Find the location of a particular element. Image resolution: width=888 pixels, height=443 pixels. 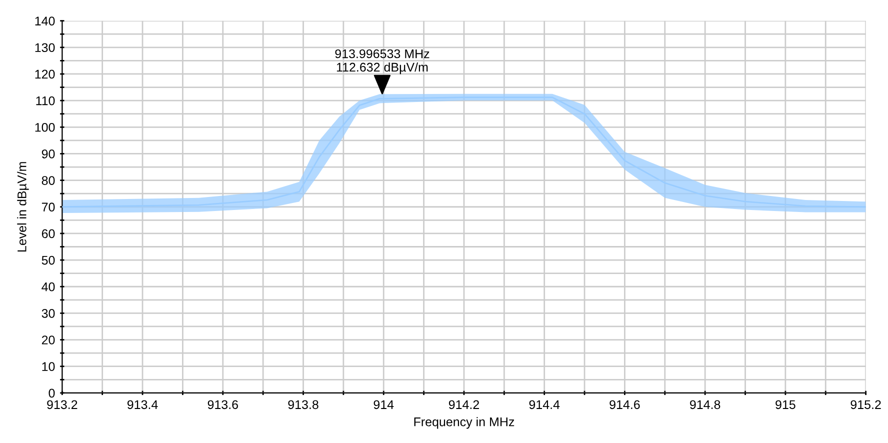

y-tick-label: 60 is located at coordinates (48, 233).